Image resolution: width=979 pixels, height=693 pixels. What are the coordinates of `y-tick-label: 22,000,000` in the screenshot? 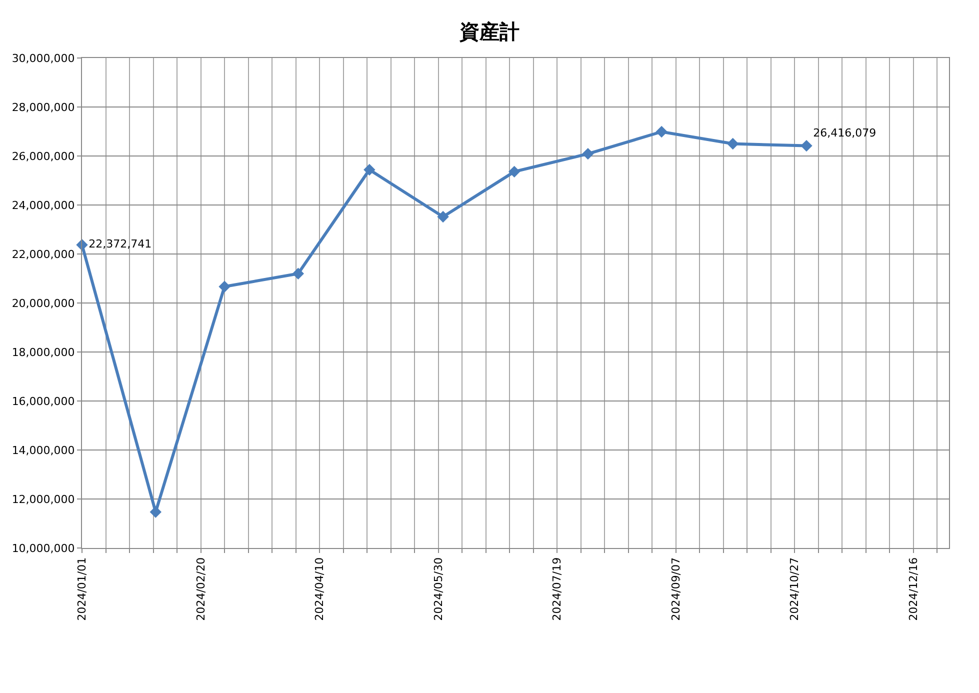 It's located at (43, 254).